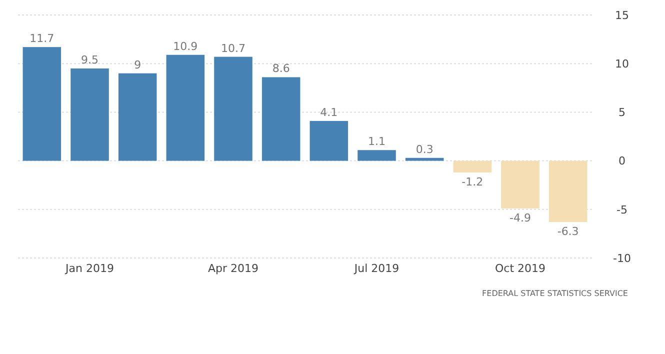 The image size is (665, 354). What do you see at coordinates (520, 268) in the screenshot?
I see `x-tick-label: Oct 2019` at bounding box center [520, 268].